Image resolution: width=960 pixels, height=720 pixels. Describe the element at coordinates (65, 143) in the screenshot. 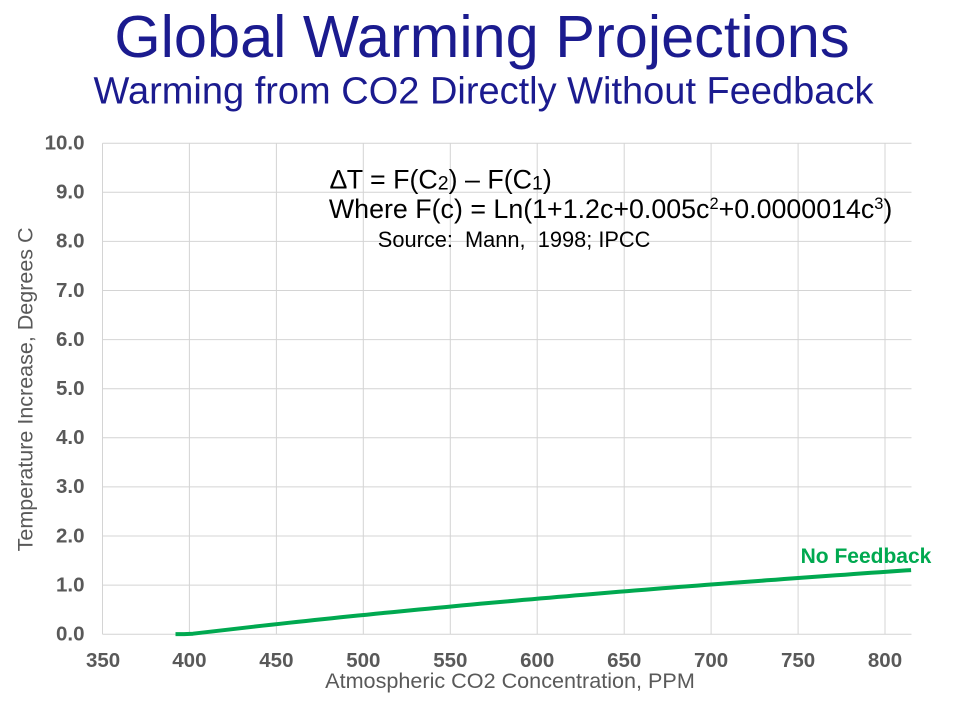

I see `svg-text: 10.0` at that location.